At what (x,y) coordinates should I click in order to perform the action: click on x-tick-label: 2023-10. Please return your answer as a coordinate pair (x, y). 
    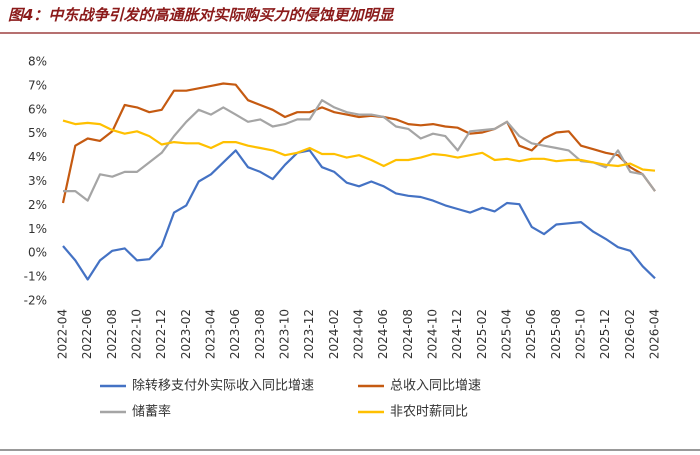
    Looking at the image, I should click on (285, 334).